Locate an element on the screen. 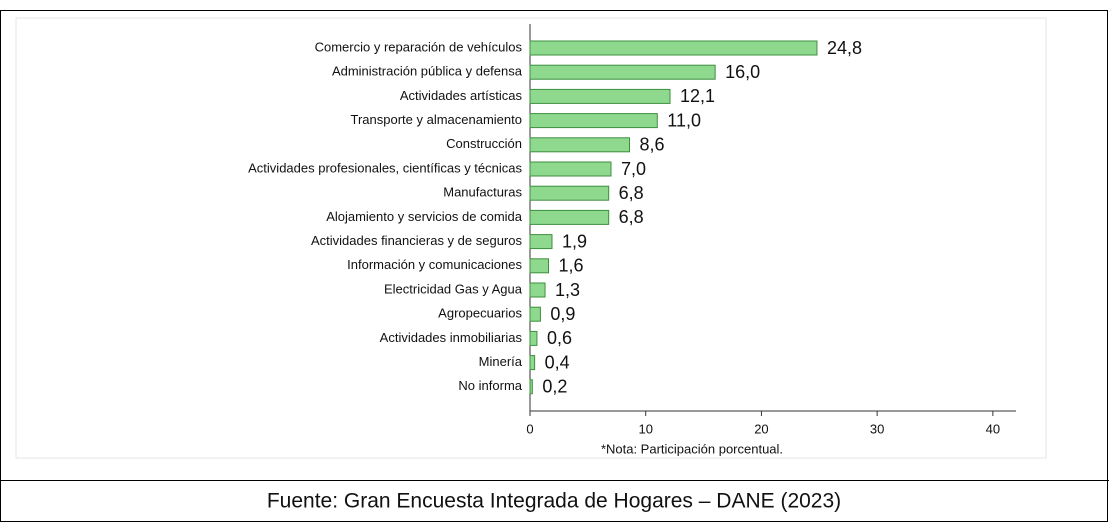 The width and height of the screenshot is (1109, 523). y-tick-label: Administración pública y defensa is located at coordinates (427, 71).